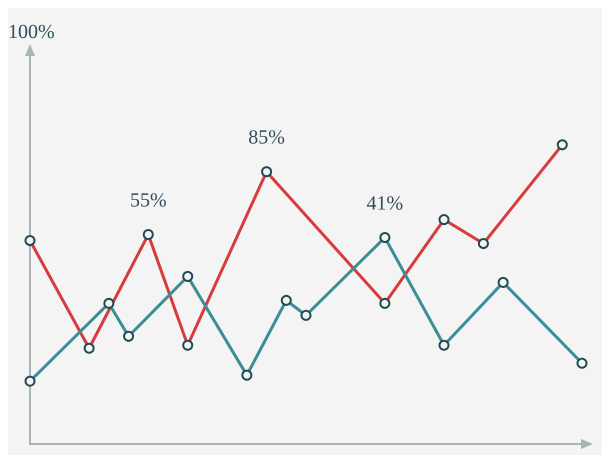  What do you see at coordinates (385, 203) in the screenshot?
I see `annotation: 41%` at bounding box center [385, 203].